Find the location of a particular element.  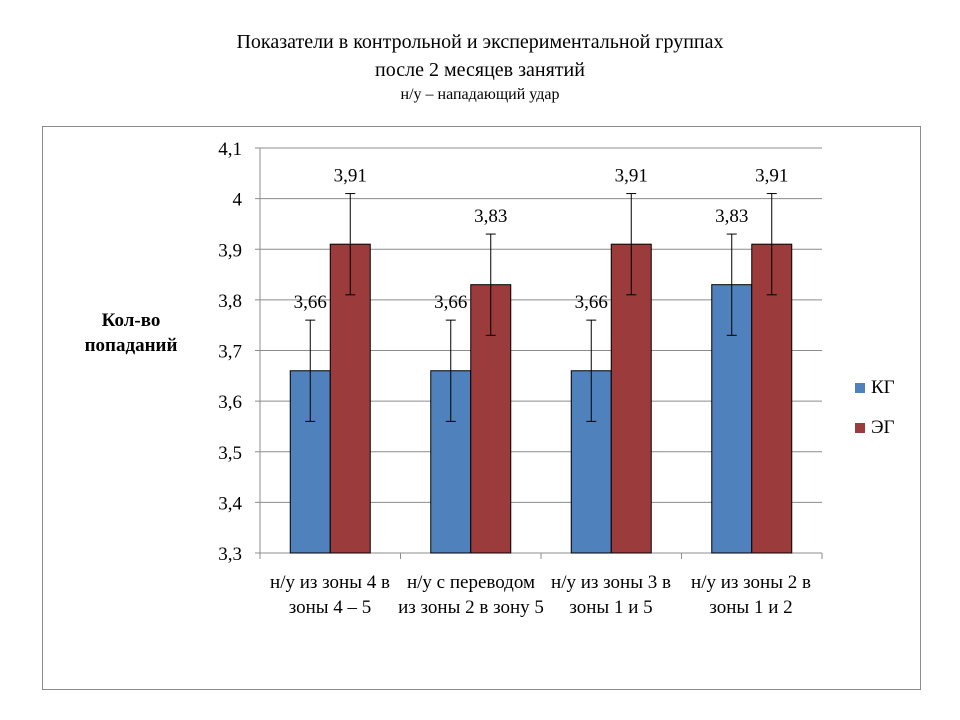

legend-swatch-kg is located at coordinates (860, 388).